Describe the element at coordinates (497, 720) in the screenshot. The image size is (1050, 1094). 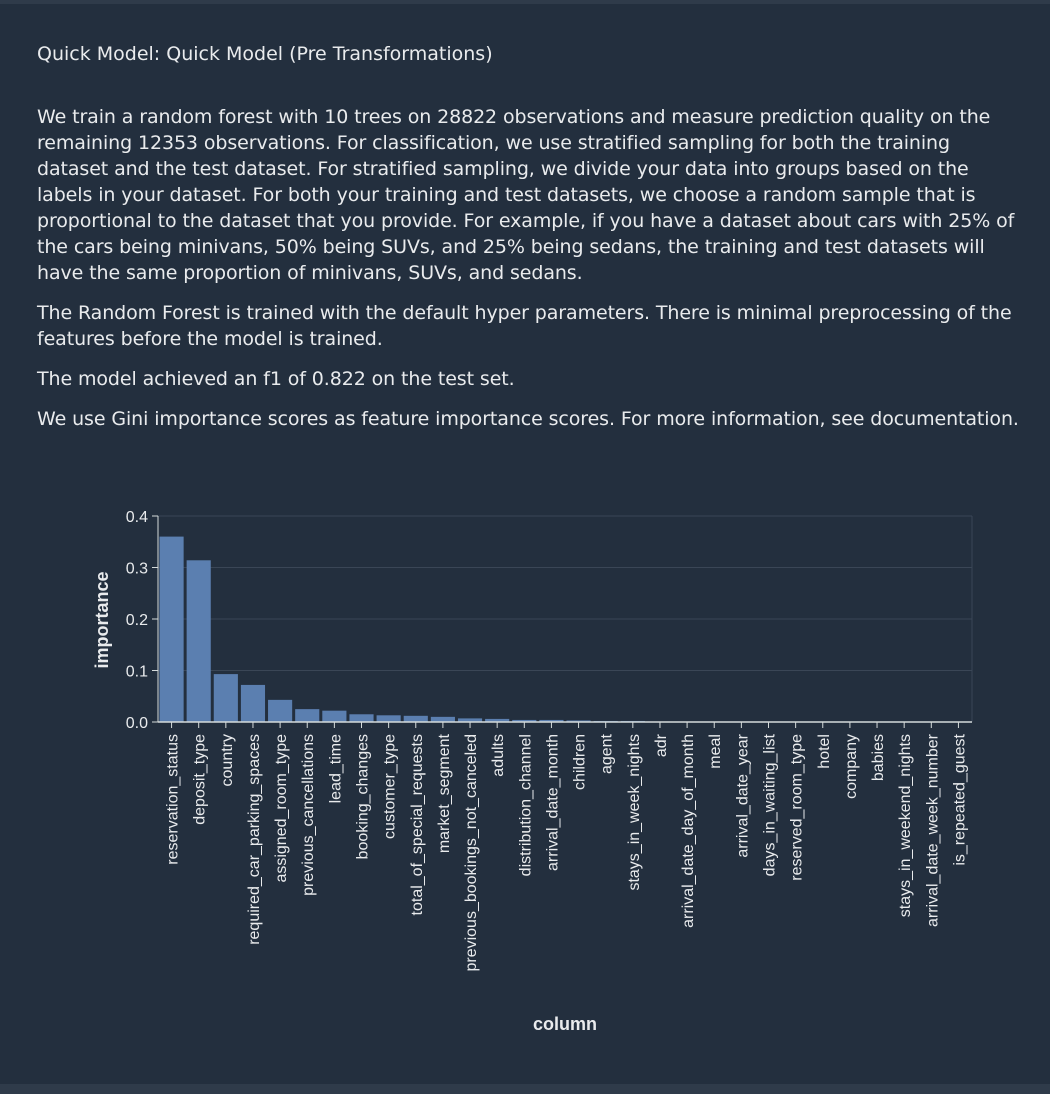
I see `bar-adults` at that location.